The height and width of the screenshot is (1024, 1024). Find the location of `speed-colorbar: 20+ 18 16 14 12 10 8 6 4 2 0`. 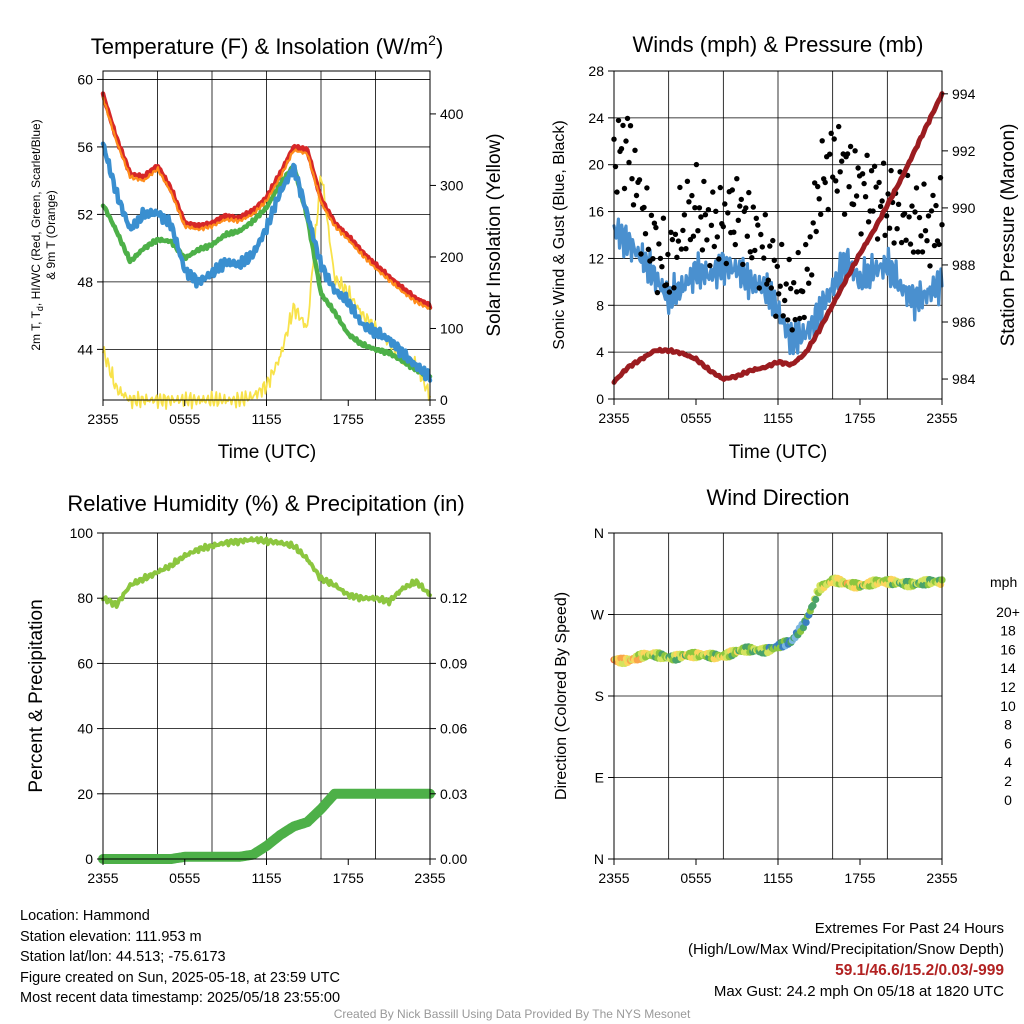

speed-colorbar: 20+ 18 16 14 12 10 8 6 4 2 0 is located at coordinates (1008, 706).